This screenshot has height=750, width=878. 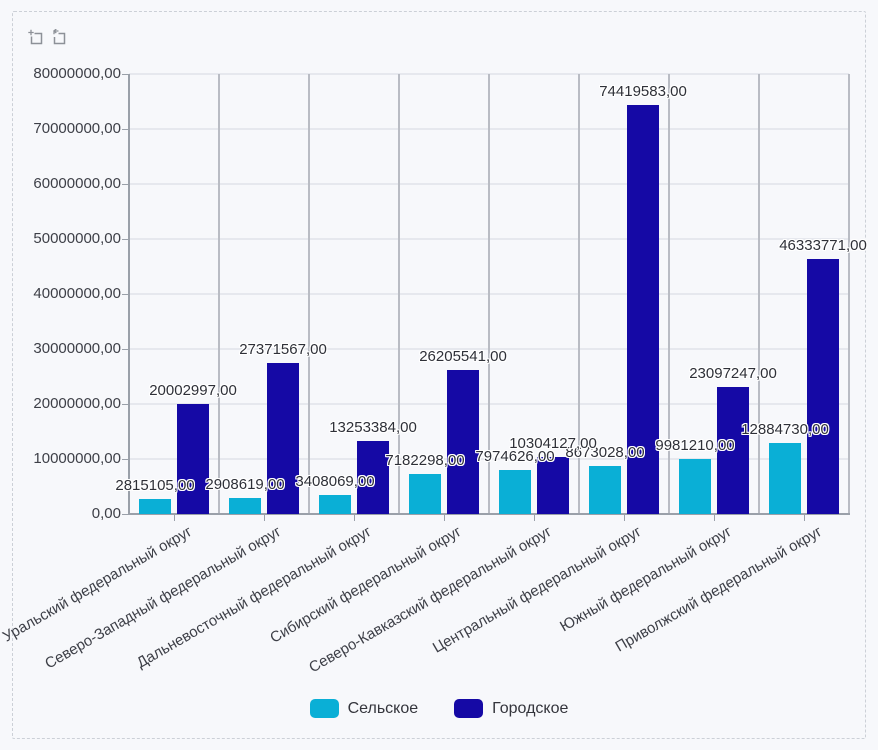 I want to click on y-axis-label: 40000000,00, so click(x=77, y=293).